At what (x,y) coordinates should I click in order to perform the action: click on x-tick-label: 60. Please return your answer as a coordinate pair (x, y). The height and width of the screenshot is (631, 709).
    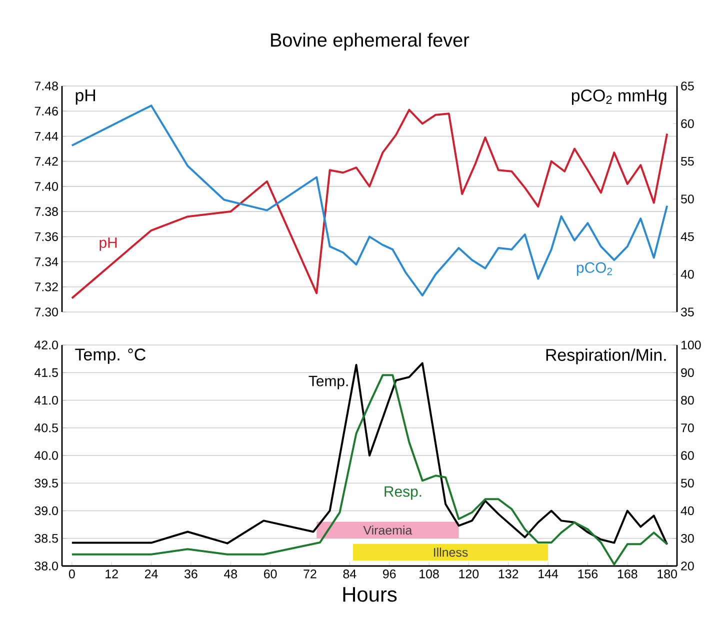
    Looking at the image, I should click on (270, 574).